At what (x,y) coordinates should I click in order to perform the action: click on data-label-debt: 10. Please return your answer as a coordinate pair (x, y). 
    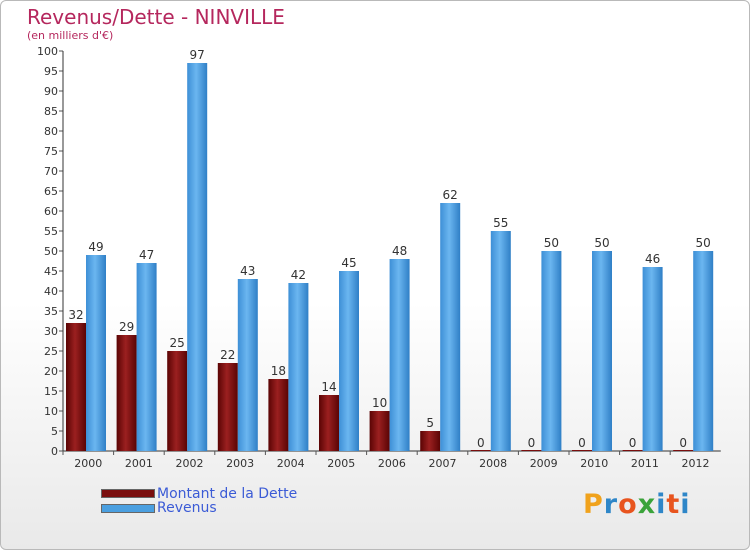
    Looking at the image, I should click on (379, 403).